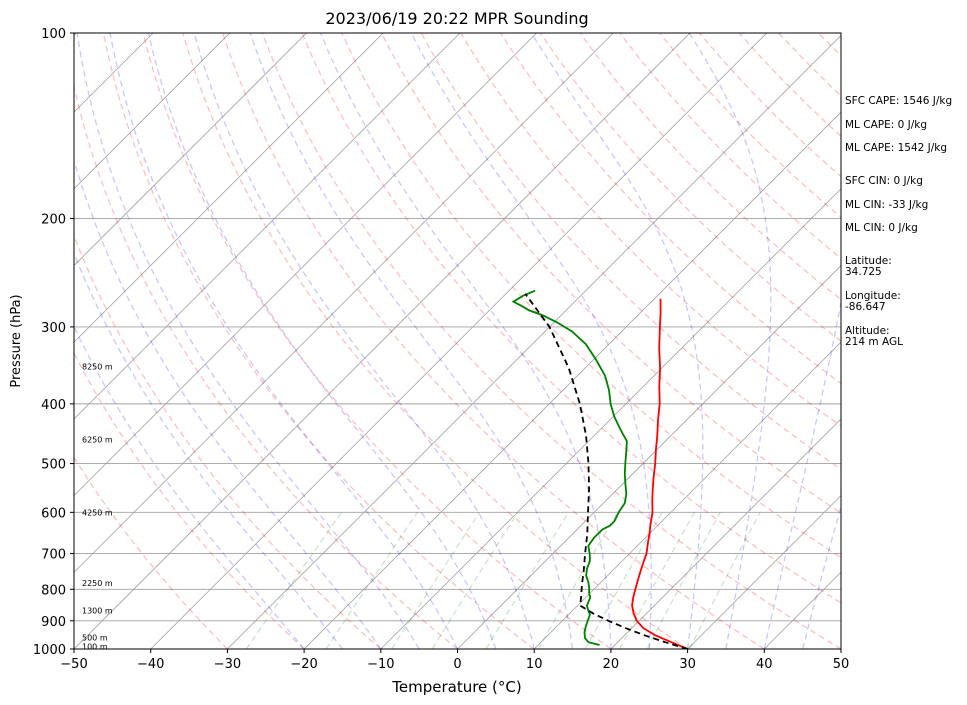  What do you see at coordinates (874, 342) in the screenshot?
I see `altitude-value: 214 m AGL` at bounding box center [874, 342].